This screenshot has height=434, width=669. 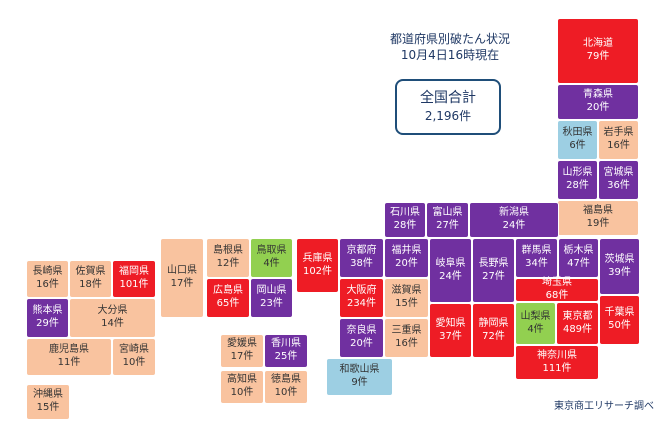 What do you see at coordinates (619, 325) in the screenshot?
I see `prefecture-count: 50件` at bounding box center [619, 325].